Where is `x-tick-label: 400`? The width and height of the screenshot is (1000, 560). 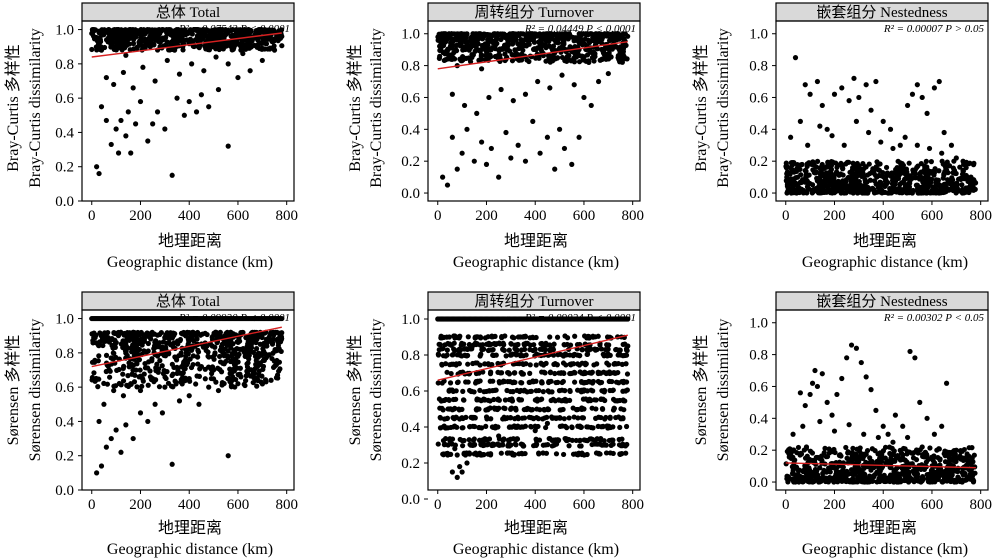
x-tick-label: 400 is located at coordinates (189, 505).